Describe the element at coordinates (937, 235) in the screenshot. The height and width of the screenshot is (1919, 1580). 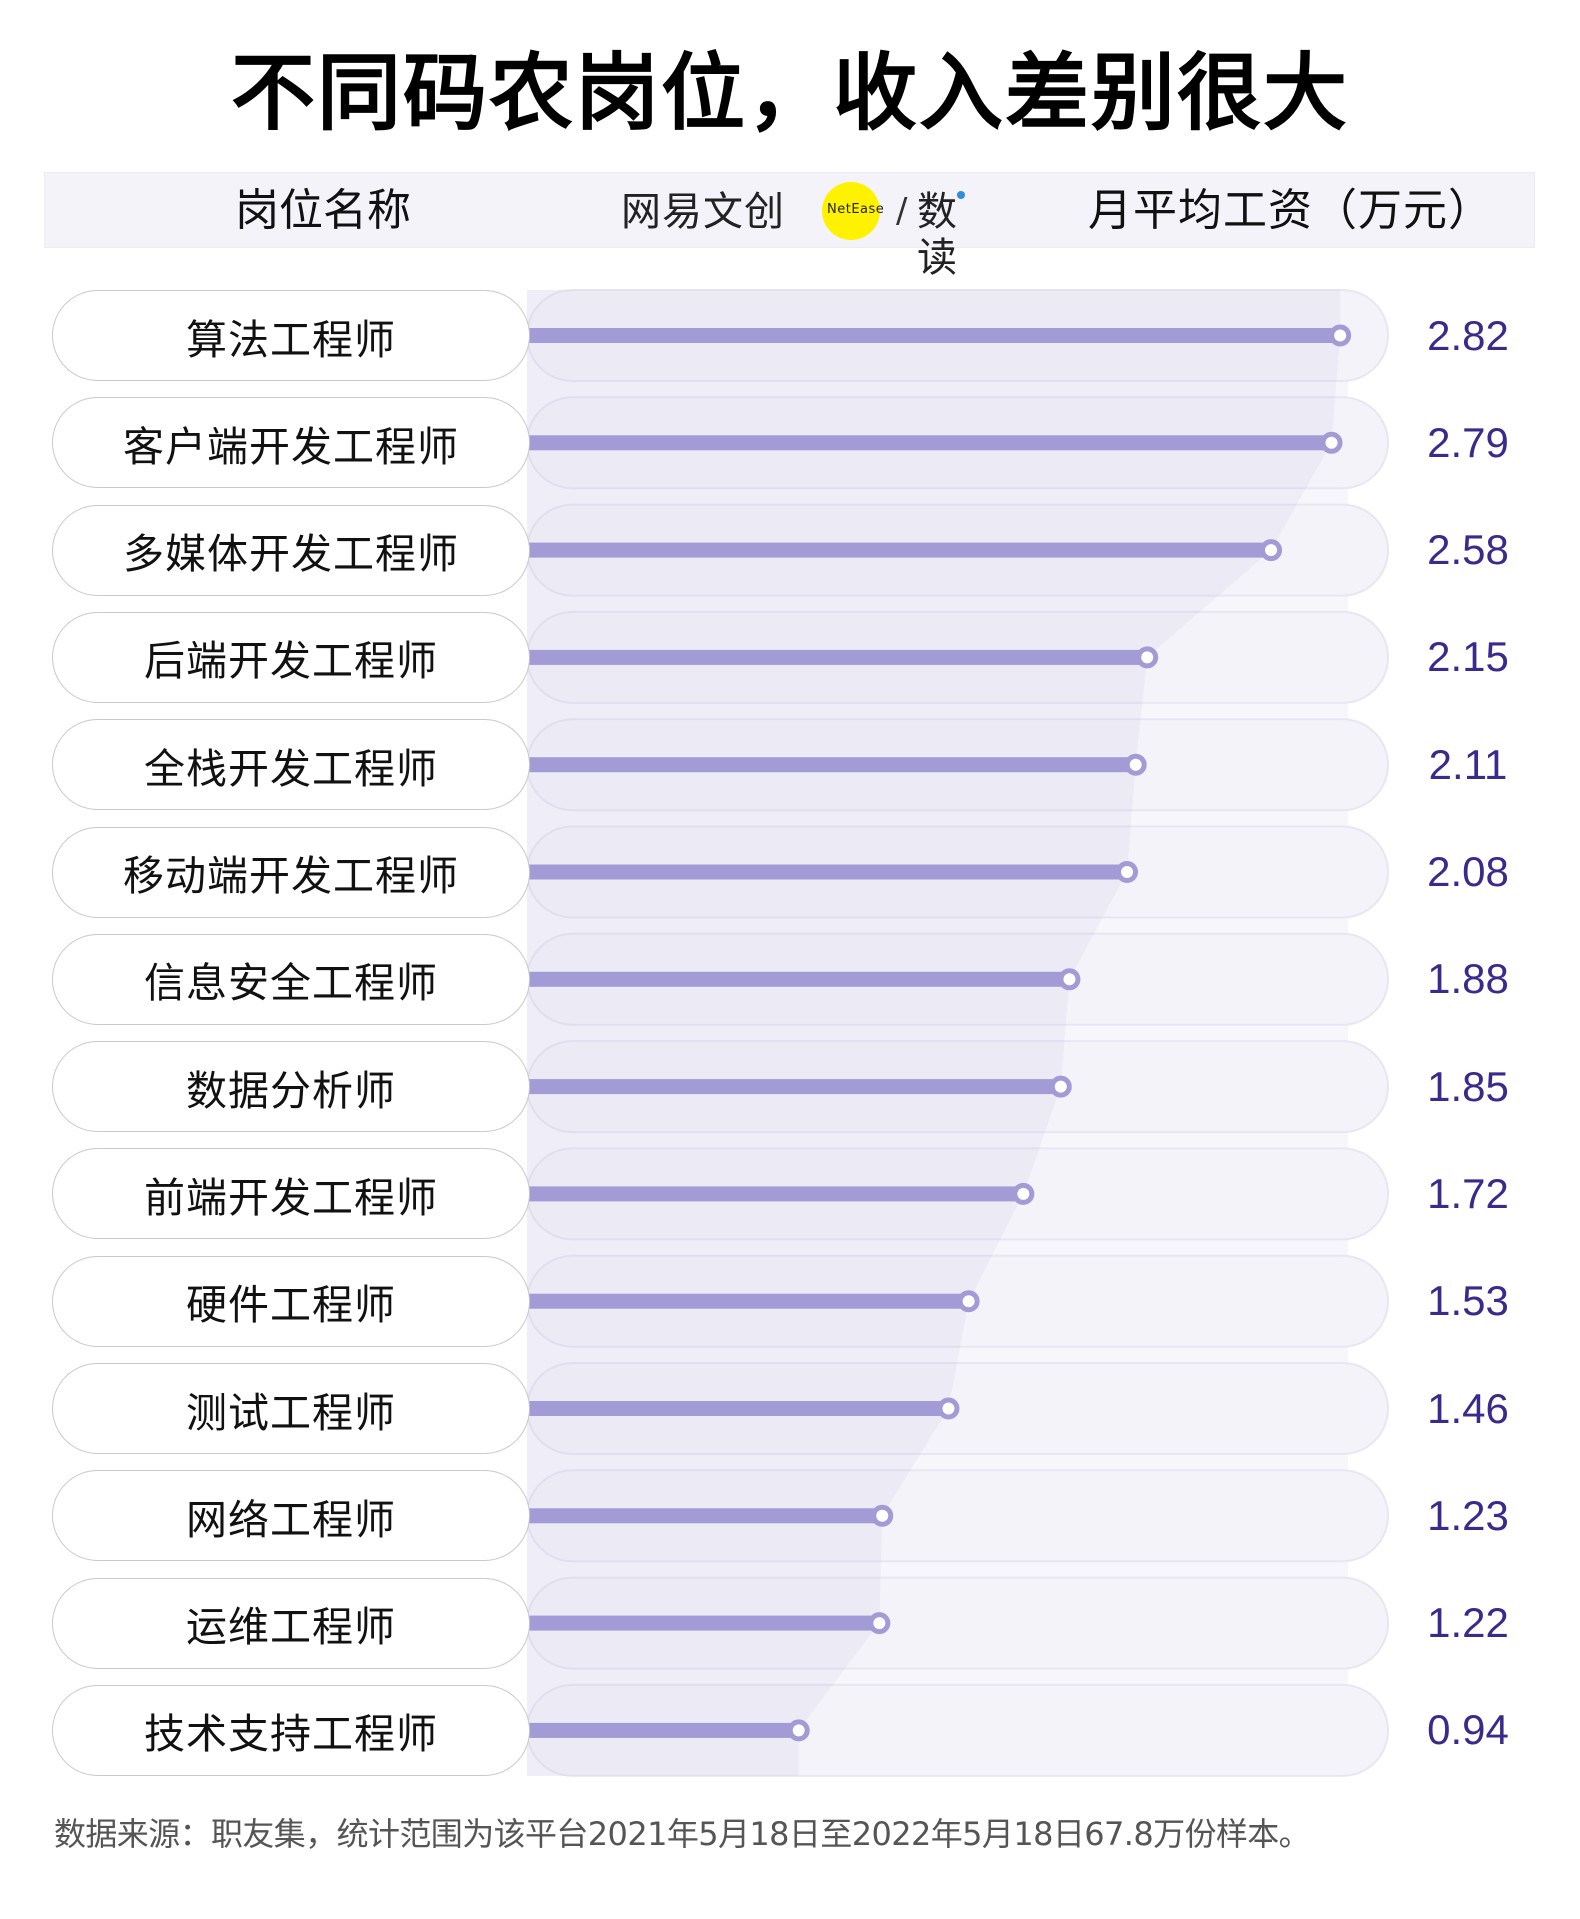
I see `logo-column-name: 数读` at that location.